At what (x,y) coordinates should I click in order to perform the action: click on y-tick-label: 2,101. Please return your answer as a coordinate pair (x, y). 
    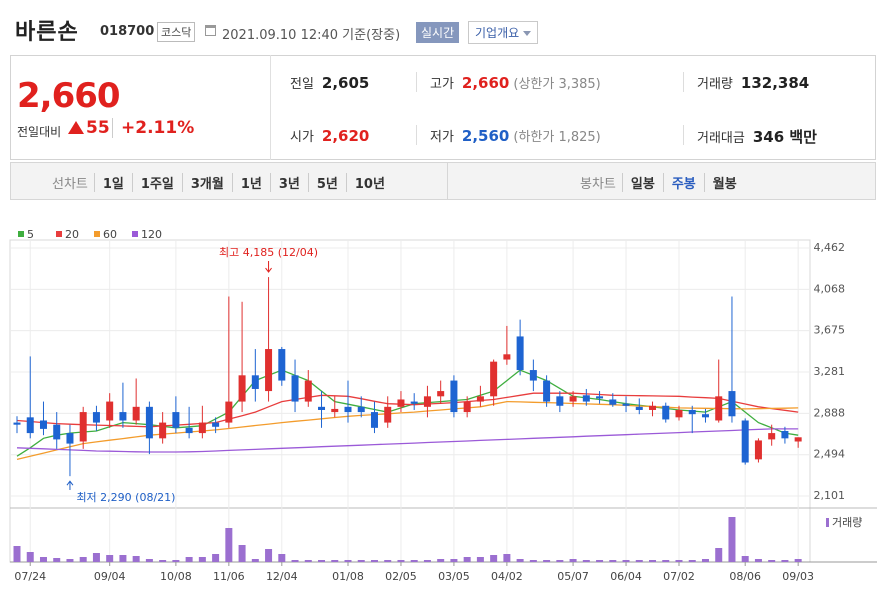
    Looking at the image, I should click on (830, 495).